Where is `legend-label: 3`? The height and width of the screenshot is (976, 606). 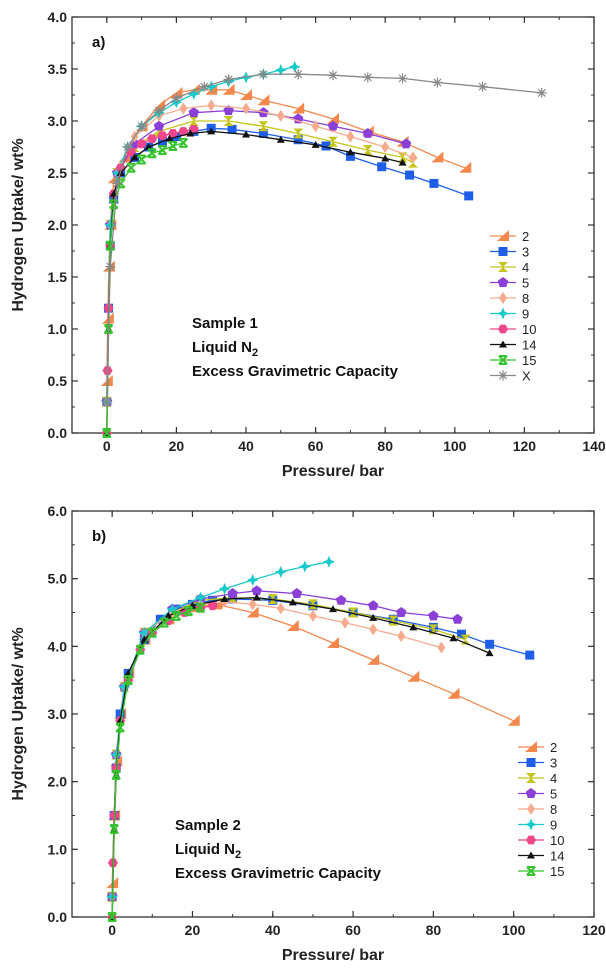
legend-label: 3 is located at coordinates (553, 763).